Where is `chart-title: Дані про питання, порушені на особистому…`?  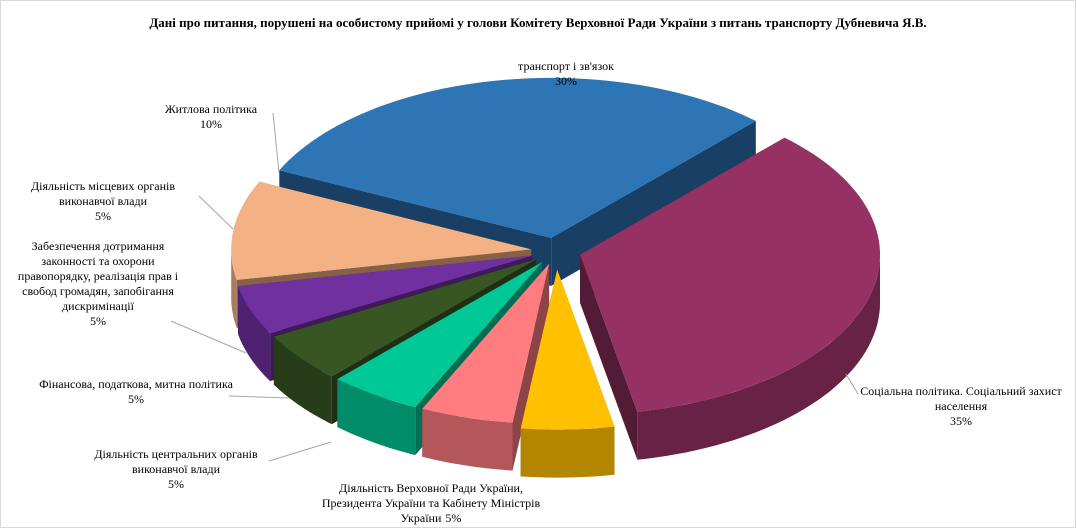
chart-title: Дані про питання, порушені на особистому… is located at coordinates (538, 22).